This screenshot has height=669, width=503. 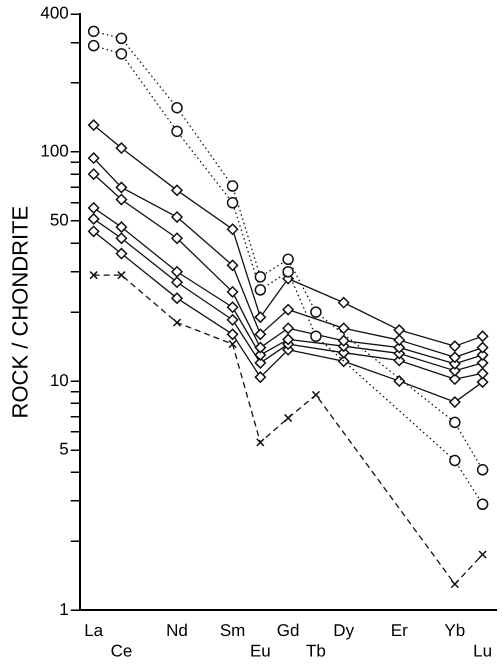 I want to click on y-tick-label: 1, so click(x=64, y=609).